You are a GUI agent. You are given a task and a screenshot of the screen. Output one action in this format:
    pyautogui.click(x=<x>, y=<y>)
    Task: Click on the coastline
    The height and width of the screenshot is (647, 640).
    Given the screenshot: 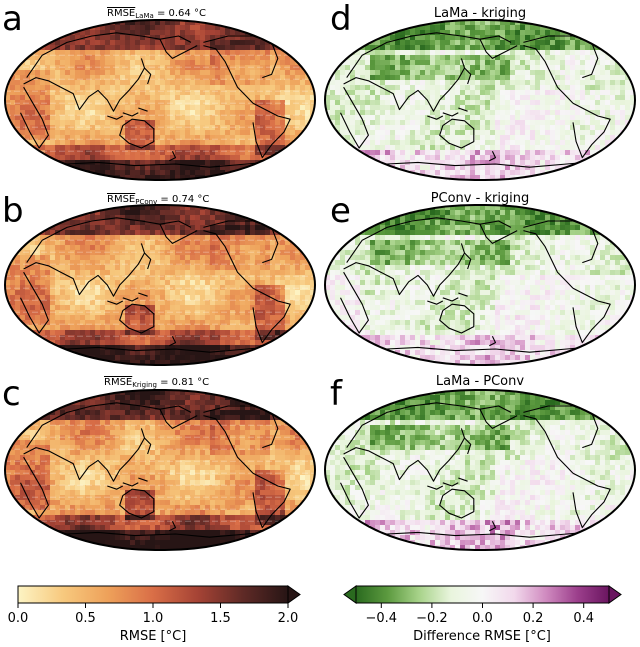 What is the action you would take?
    pyautogui.click(x=173, y=341)
    